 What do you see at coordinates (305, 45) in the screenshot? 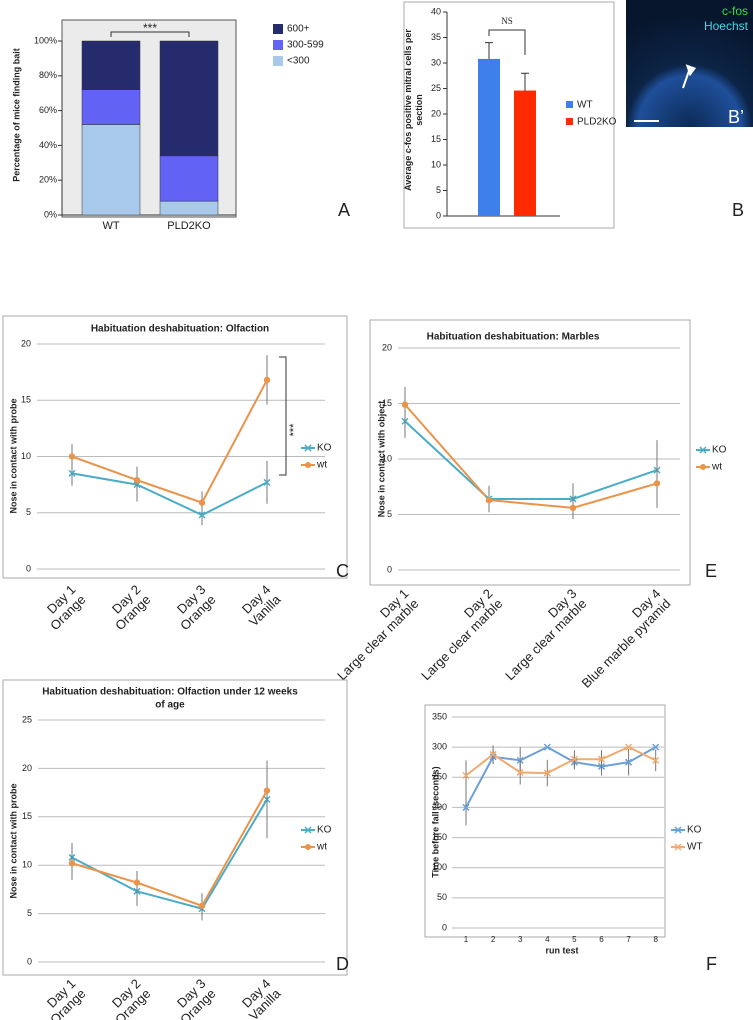
I see `legend-label: 300-599` at bounding box center [305, 45].